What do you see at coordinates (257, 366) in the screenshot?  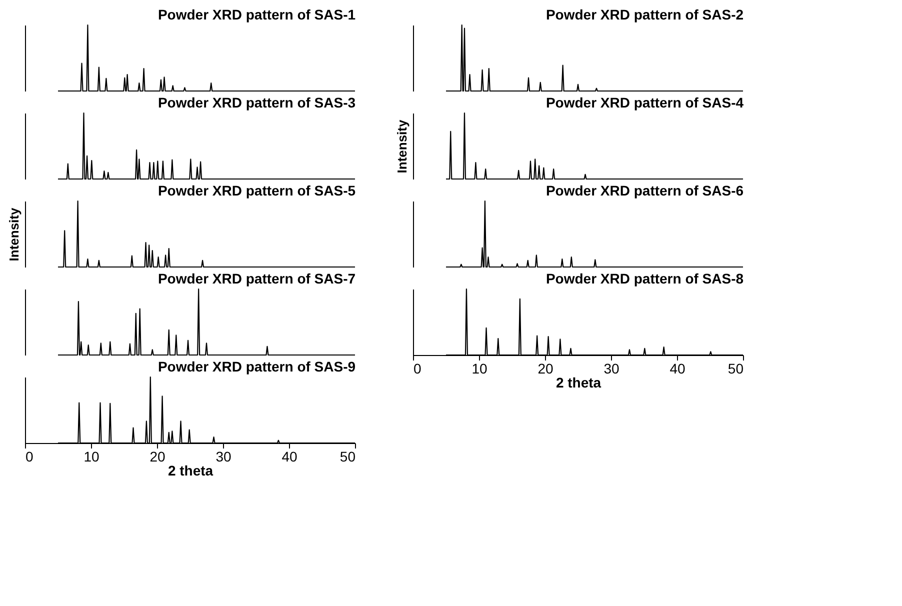 I see `chart-title: Powder XRD pattern of SAS-9` at bounding box center [257, 366].